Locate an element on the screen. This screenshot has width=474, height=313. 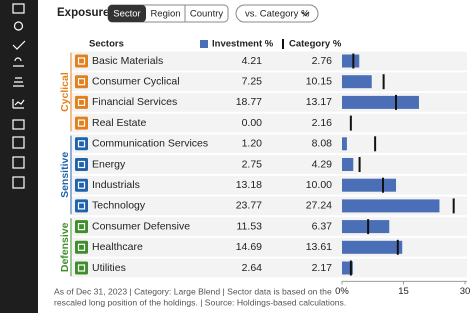
category-value: 2.17 is located at coordinates (322, 268).